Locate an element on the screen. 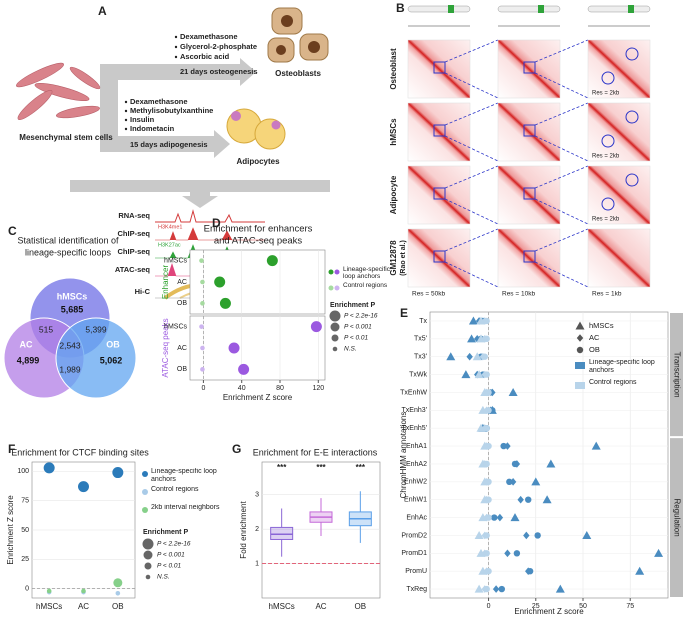 Image resolution: width=685 pixels, height=618 pixels. track-label: ChIP-seq is located at coordinates (133, 251).